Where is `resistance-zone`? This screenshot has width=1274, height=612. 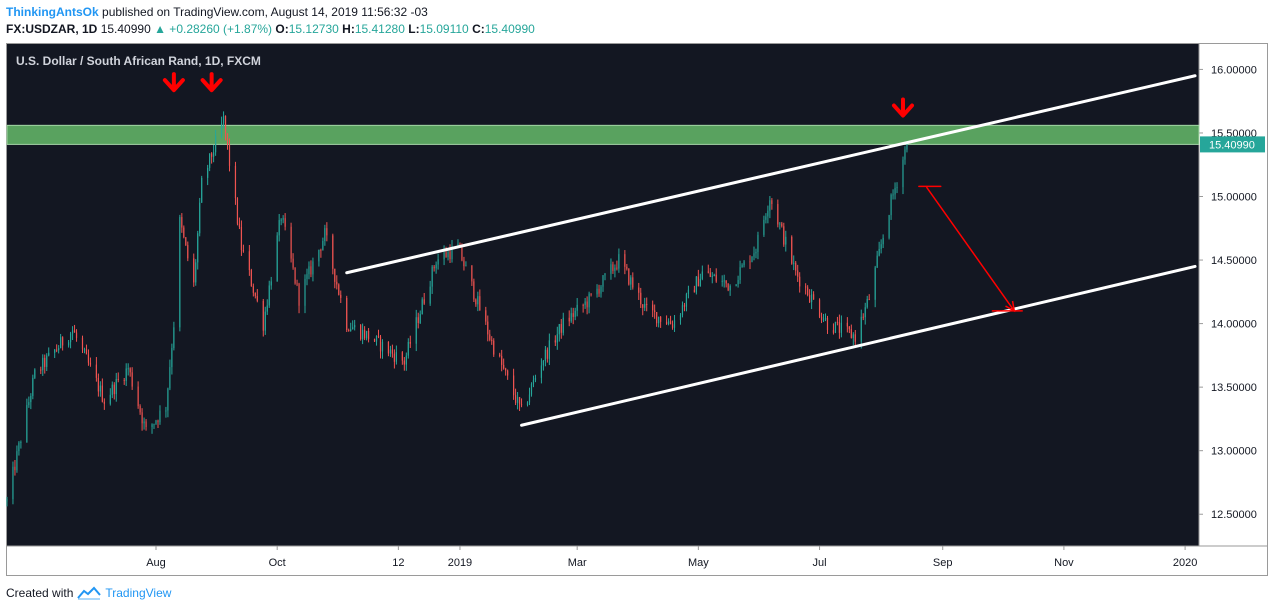
resistance-zone is located at coordinates (603, 134).